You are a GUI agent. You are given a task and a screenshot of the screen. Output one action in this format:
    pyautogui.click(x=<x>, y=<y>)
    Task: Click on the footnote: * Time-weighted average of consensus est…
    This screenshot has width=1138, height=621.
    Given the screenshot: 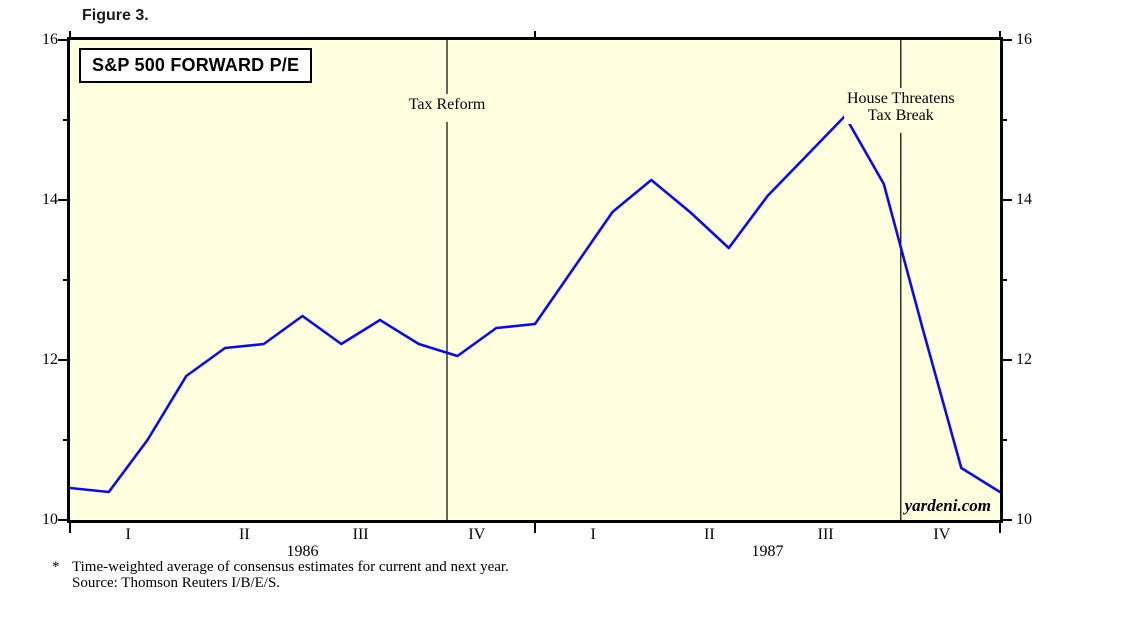 What is the action you would take?
    pyautogui.click(x=280, y=575)
    